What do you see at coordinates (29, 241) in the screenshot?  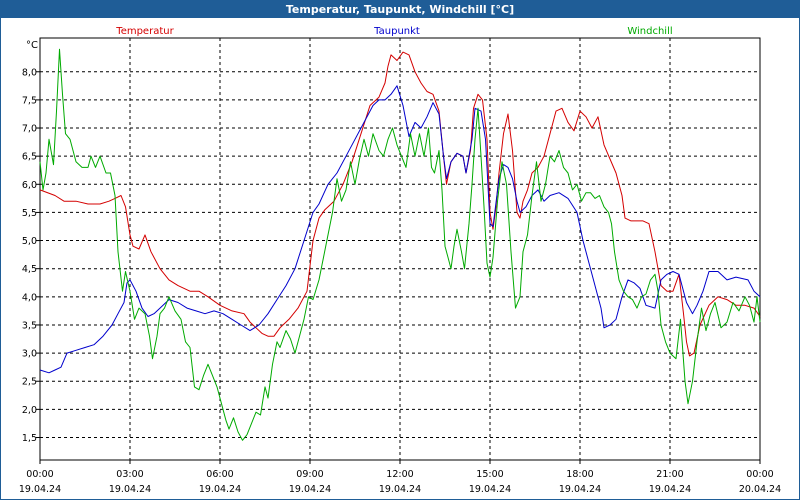 I see `y-tick-label: 5,0` at bounding box center [29, 241].